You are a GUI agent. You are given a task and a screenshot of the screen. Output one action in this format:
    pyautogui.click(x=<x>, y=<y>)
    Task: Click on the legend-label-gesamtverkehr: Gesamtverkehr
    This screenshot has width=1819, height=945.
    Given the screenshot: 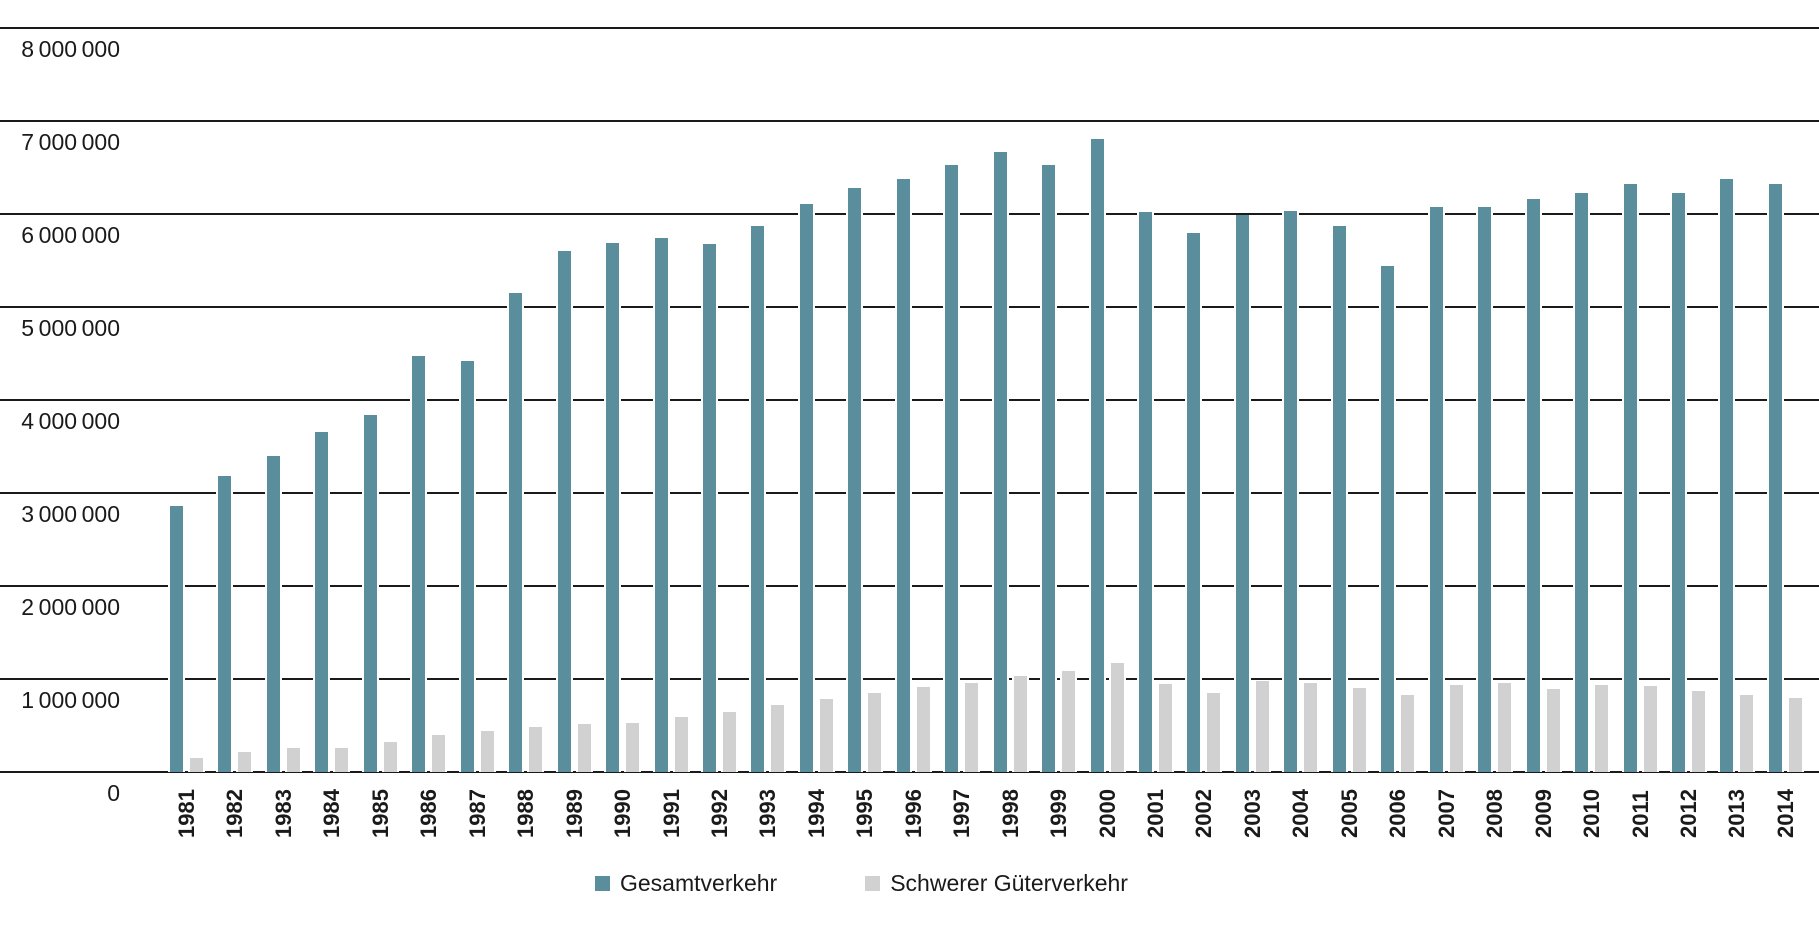 What is the action you would take?
    pyautogui.click(x=699, y=883)
    